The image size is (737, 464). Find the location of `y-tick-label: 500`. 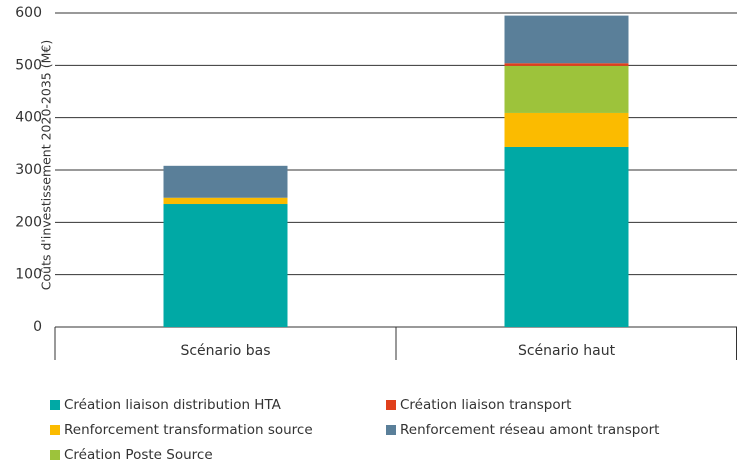

y-tick-label: 500 is located at coordinates (28, 65).